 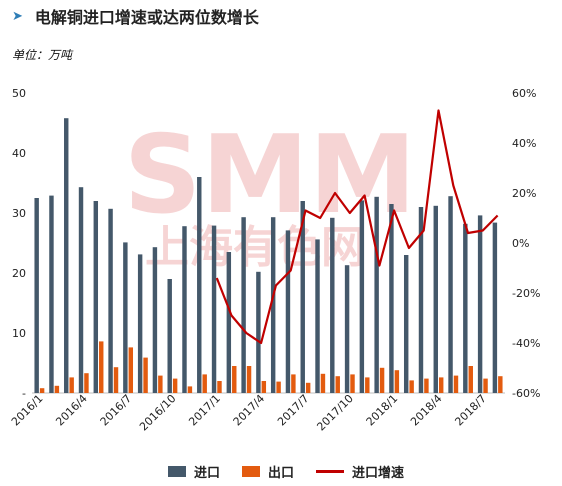 What do you see at coordinates (19, 333) in the screenshot?
I see `y-left-tick-label: 10` at bounding box center [19, 333].